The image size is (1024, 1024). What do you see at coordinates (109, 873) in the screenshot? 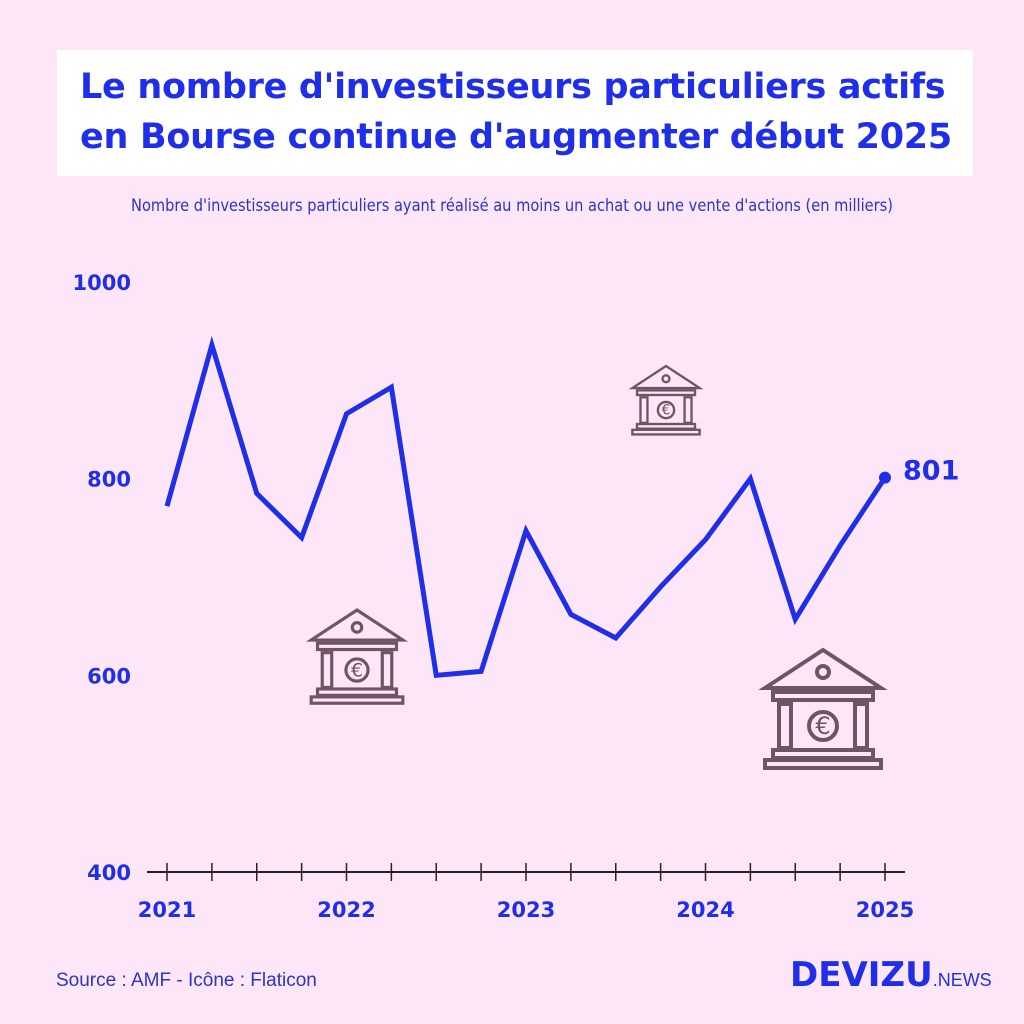
I see `y-tick-label: 400` at bounding box center [109, 873].